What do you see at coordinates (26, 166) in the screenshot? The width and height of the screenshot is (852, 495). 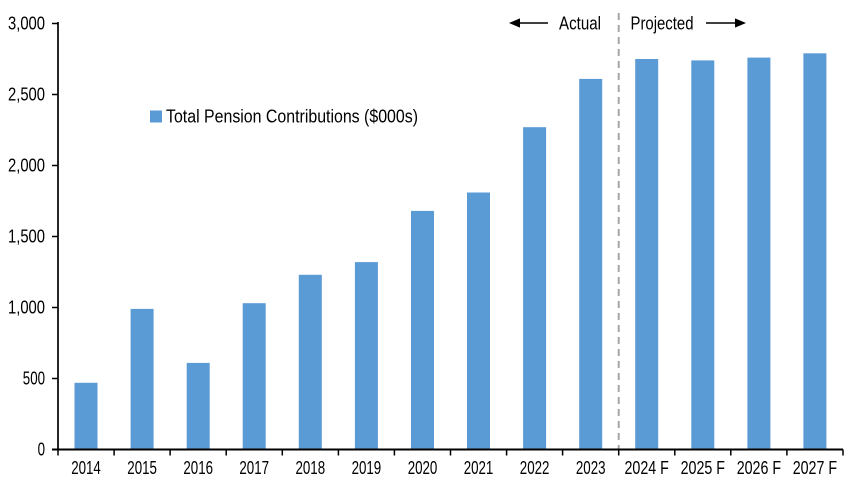 I see `y-tick-label: 2,000` at bounding box center [26, 166].